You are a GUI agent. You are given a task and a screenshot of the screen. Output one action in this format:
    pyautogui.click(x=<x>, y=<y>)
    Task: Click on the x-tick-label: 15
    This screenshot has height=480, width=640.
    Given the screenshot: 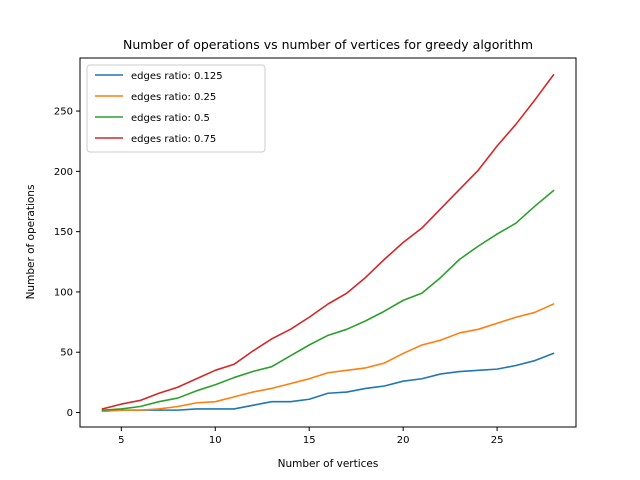 What is the action you would take?
    pyautogui.click(x=309, y=440)
    